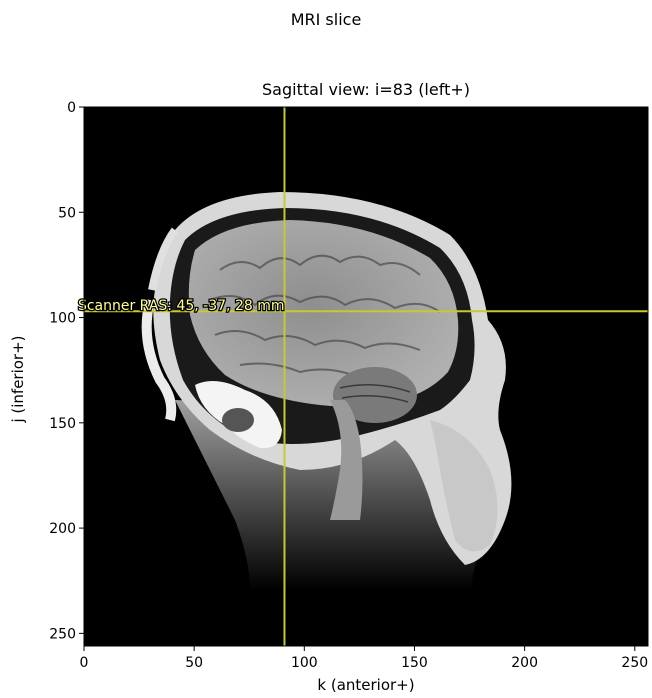 The height and width of the screenshot is (698, 652). I want to click on x-axis-label: k (anterior+), so click(366, 685).